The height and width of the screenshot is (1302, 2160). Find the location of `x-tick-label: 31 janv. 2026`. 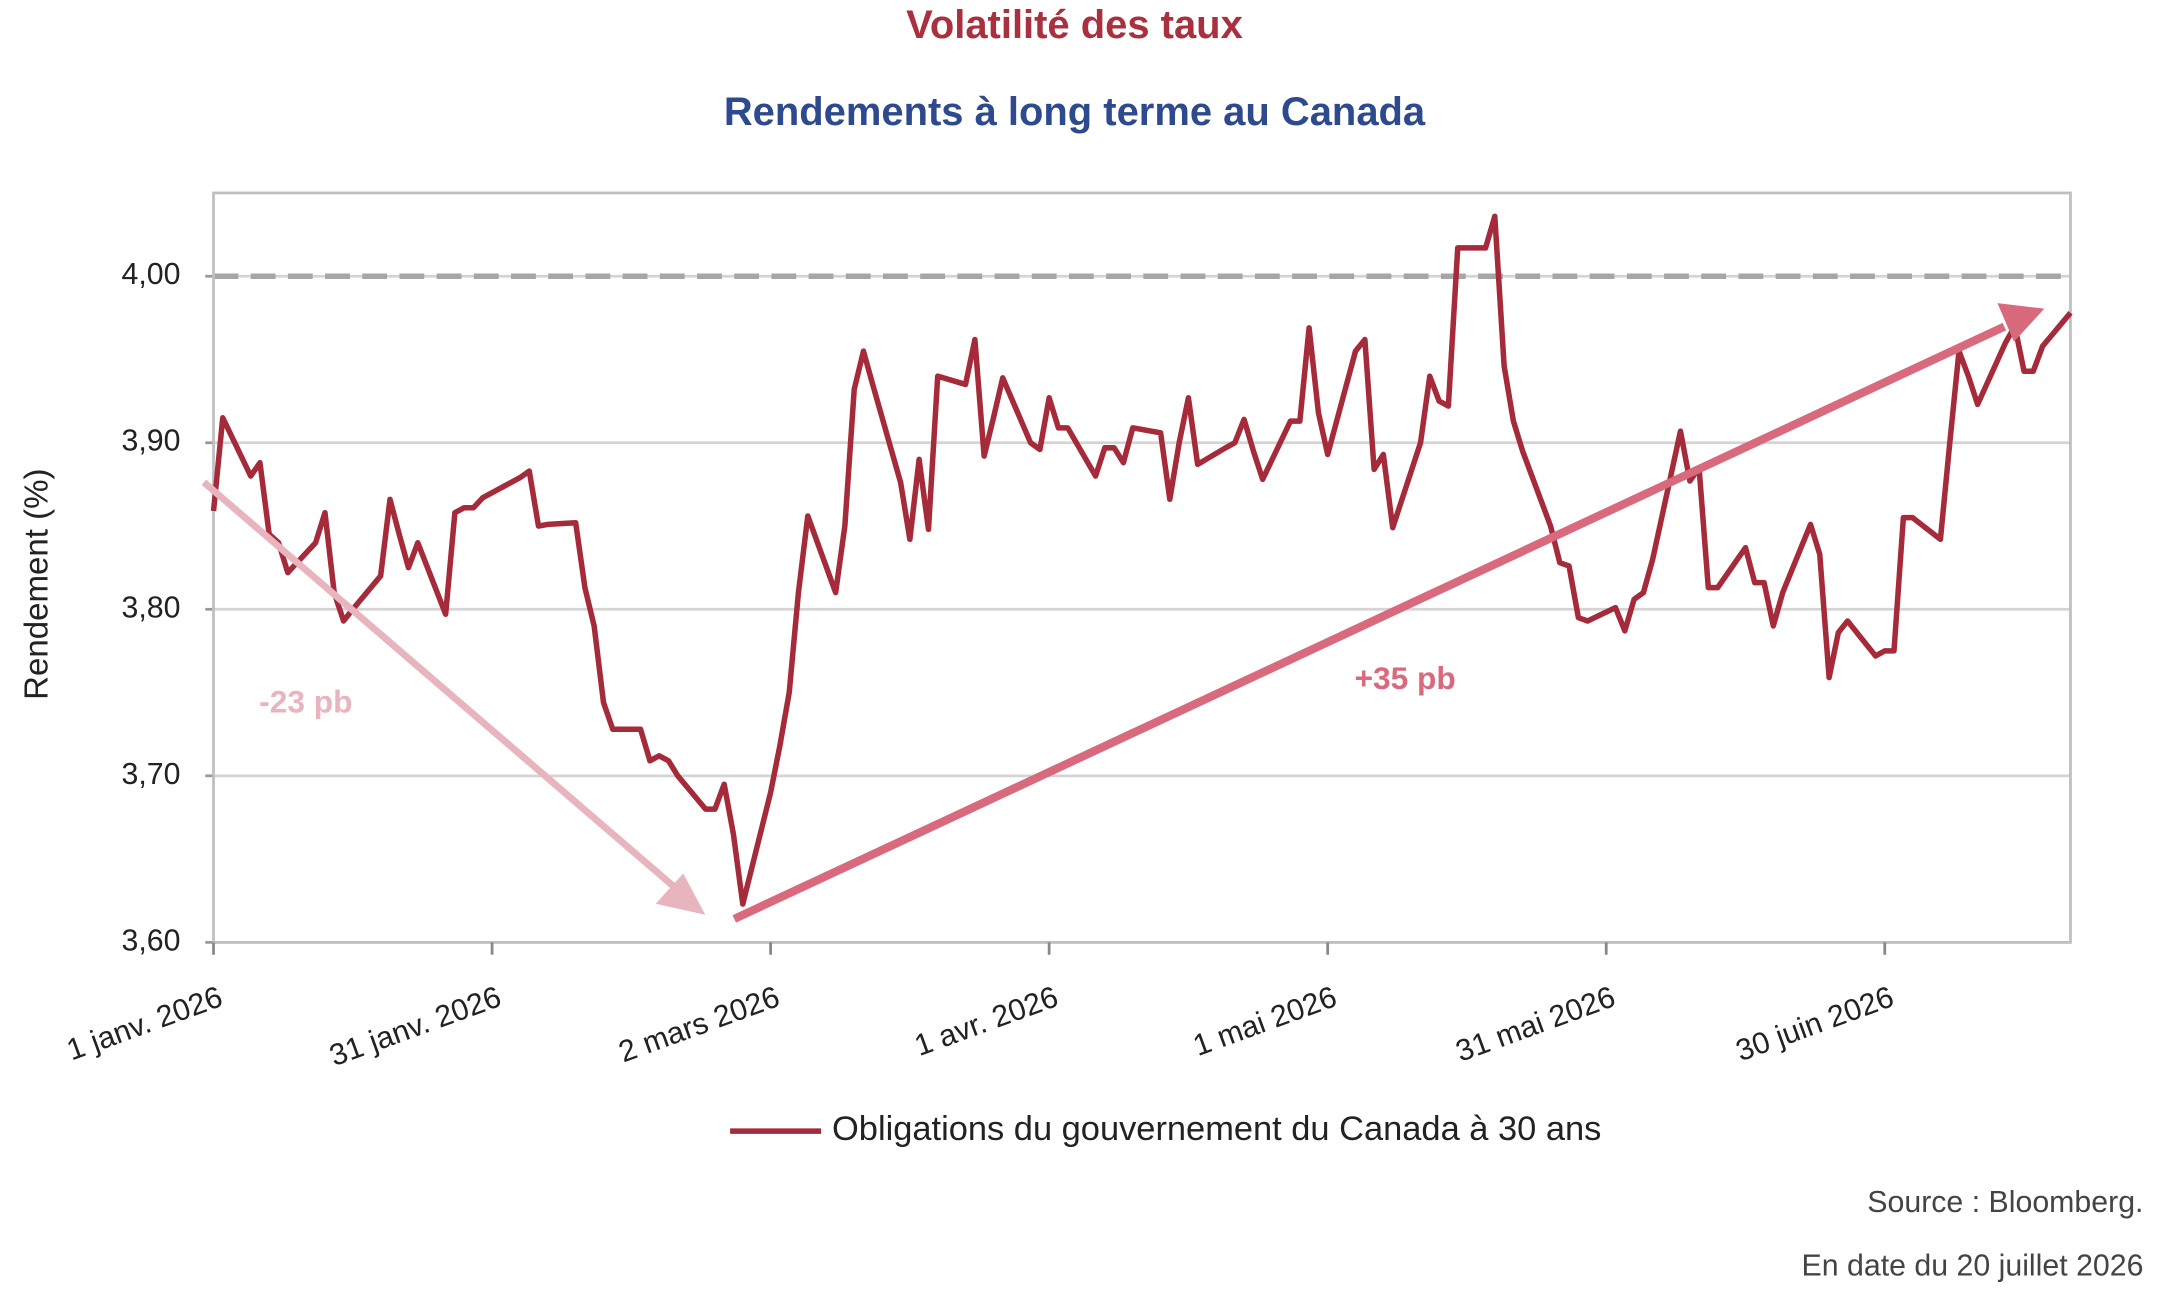

x-tick-label: 31 janv. 2026 is located at coordinates (415, 1027).